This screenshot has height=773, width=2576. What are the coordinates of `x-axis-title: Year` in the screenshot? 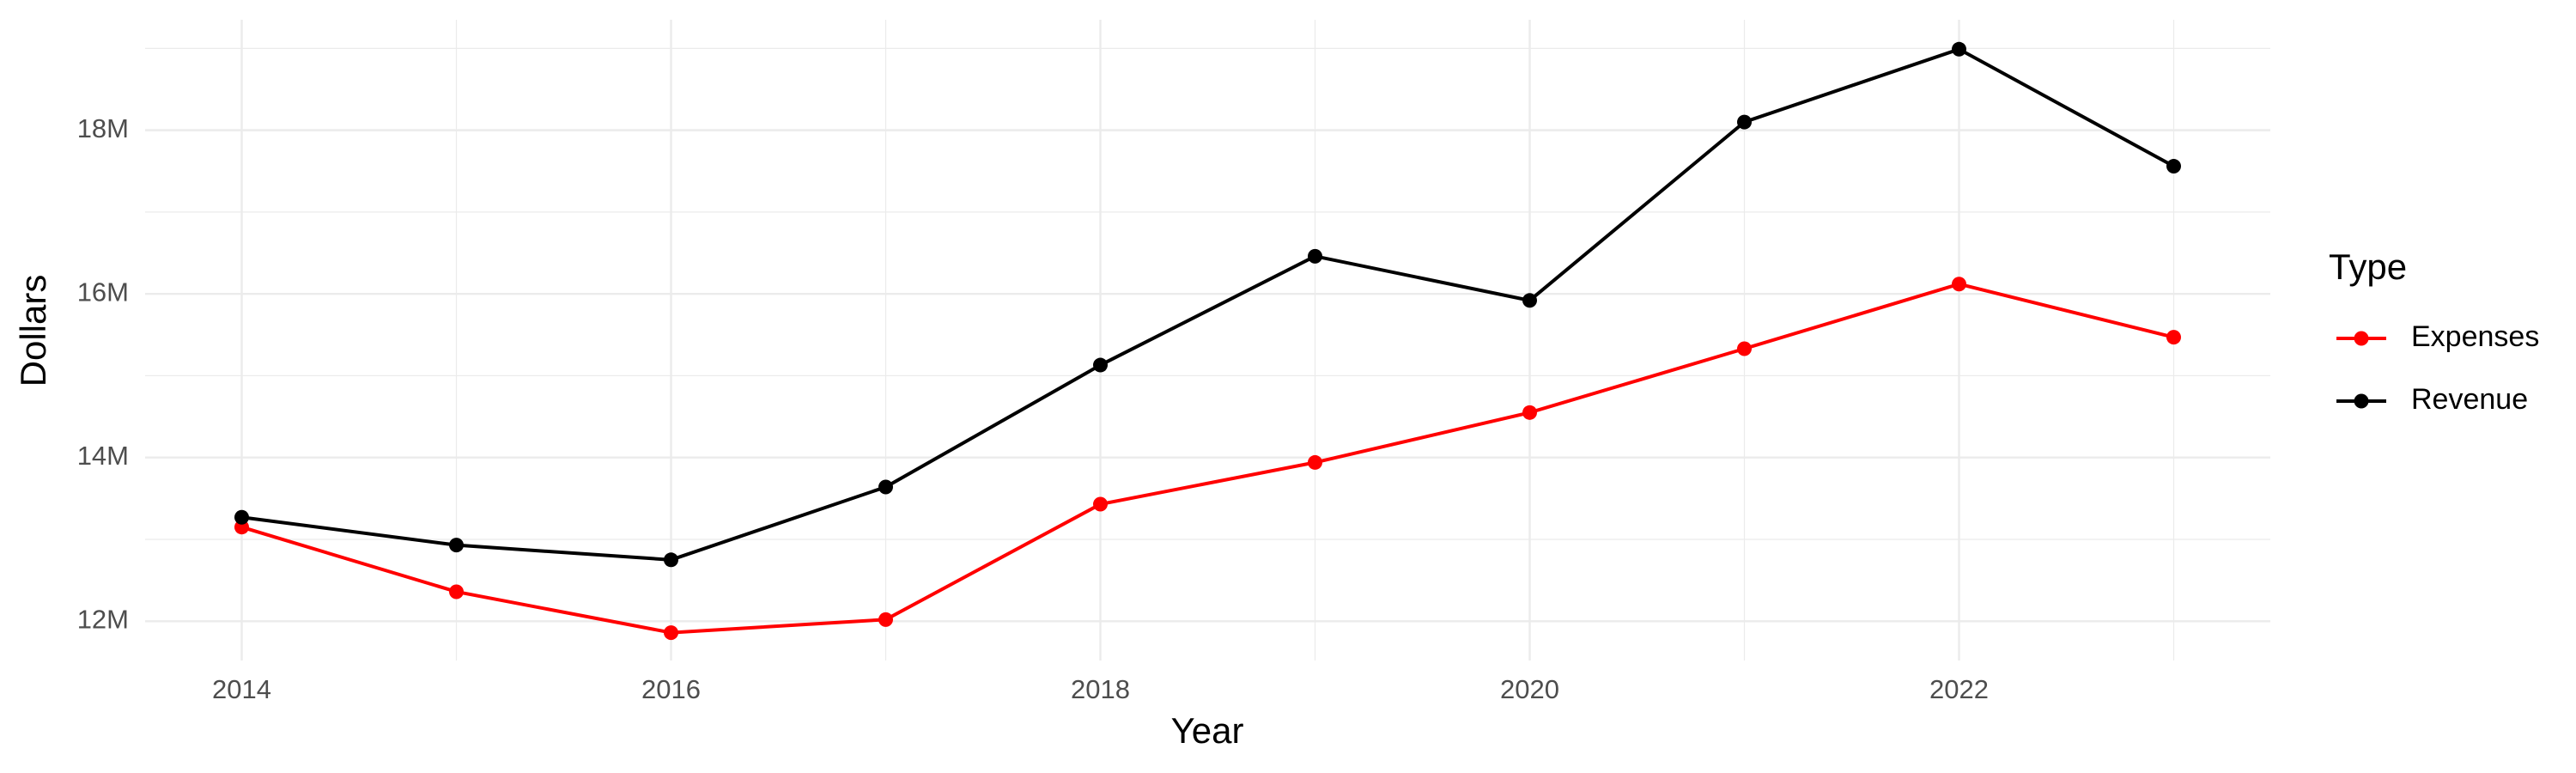 It's located at (1207, 730).